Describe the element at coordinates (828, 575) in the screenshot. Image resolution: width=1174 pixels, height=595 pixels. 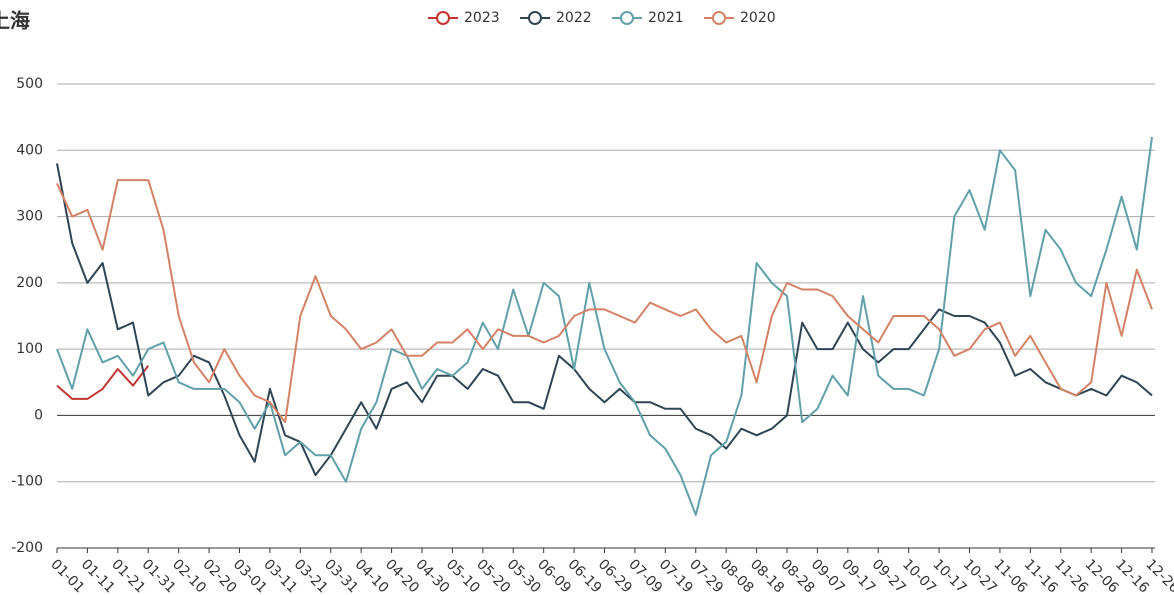
I see `x-tick-label: 09-07` at that location.